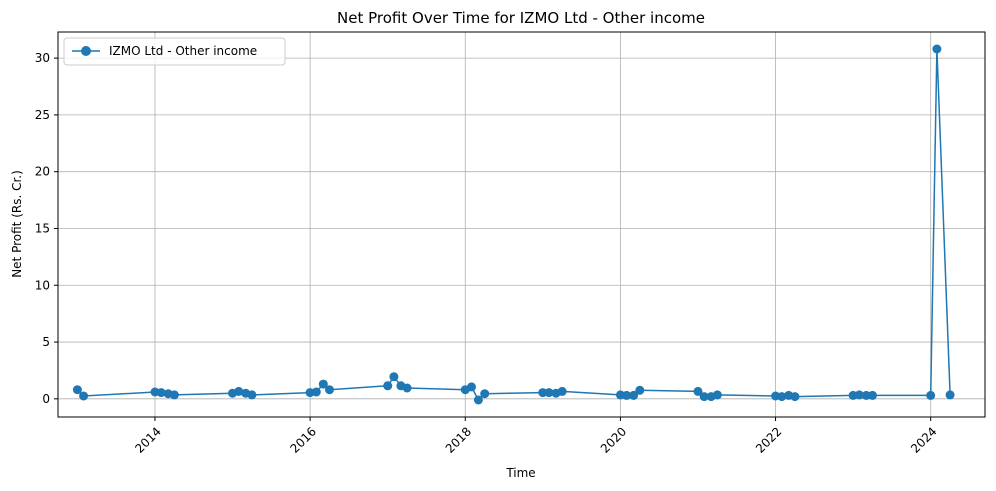  Describe the element at coordinates (46, 399) in the screenshot. I see `y-tick-label: 0` at that location.